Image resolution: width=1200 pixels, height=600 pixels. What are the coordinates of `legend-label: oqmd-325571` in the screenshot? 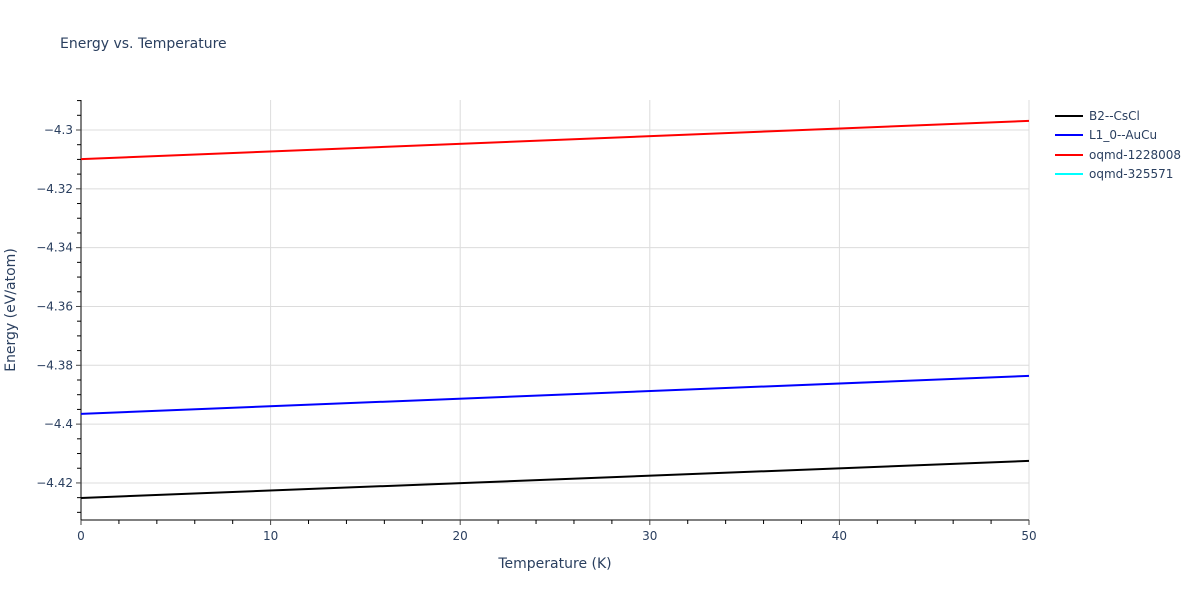 It's located at (1131, 174).